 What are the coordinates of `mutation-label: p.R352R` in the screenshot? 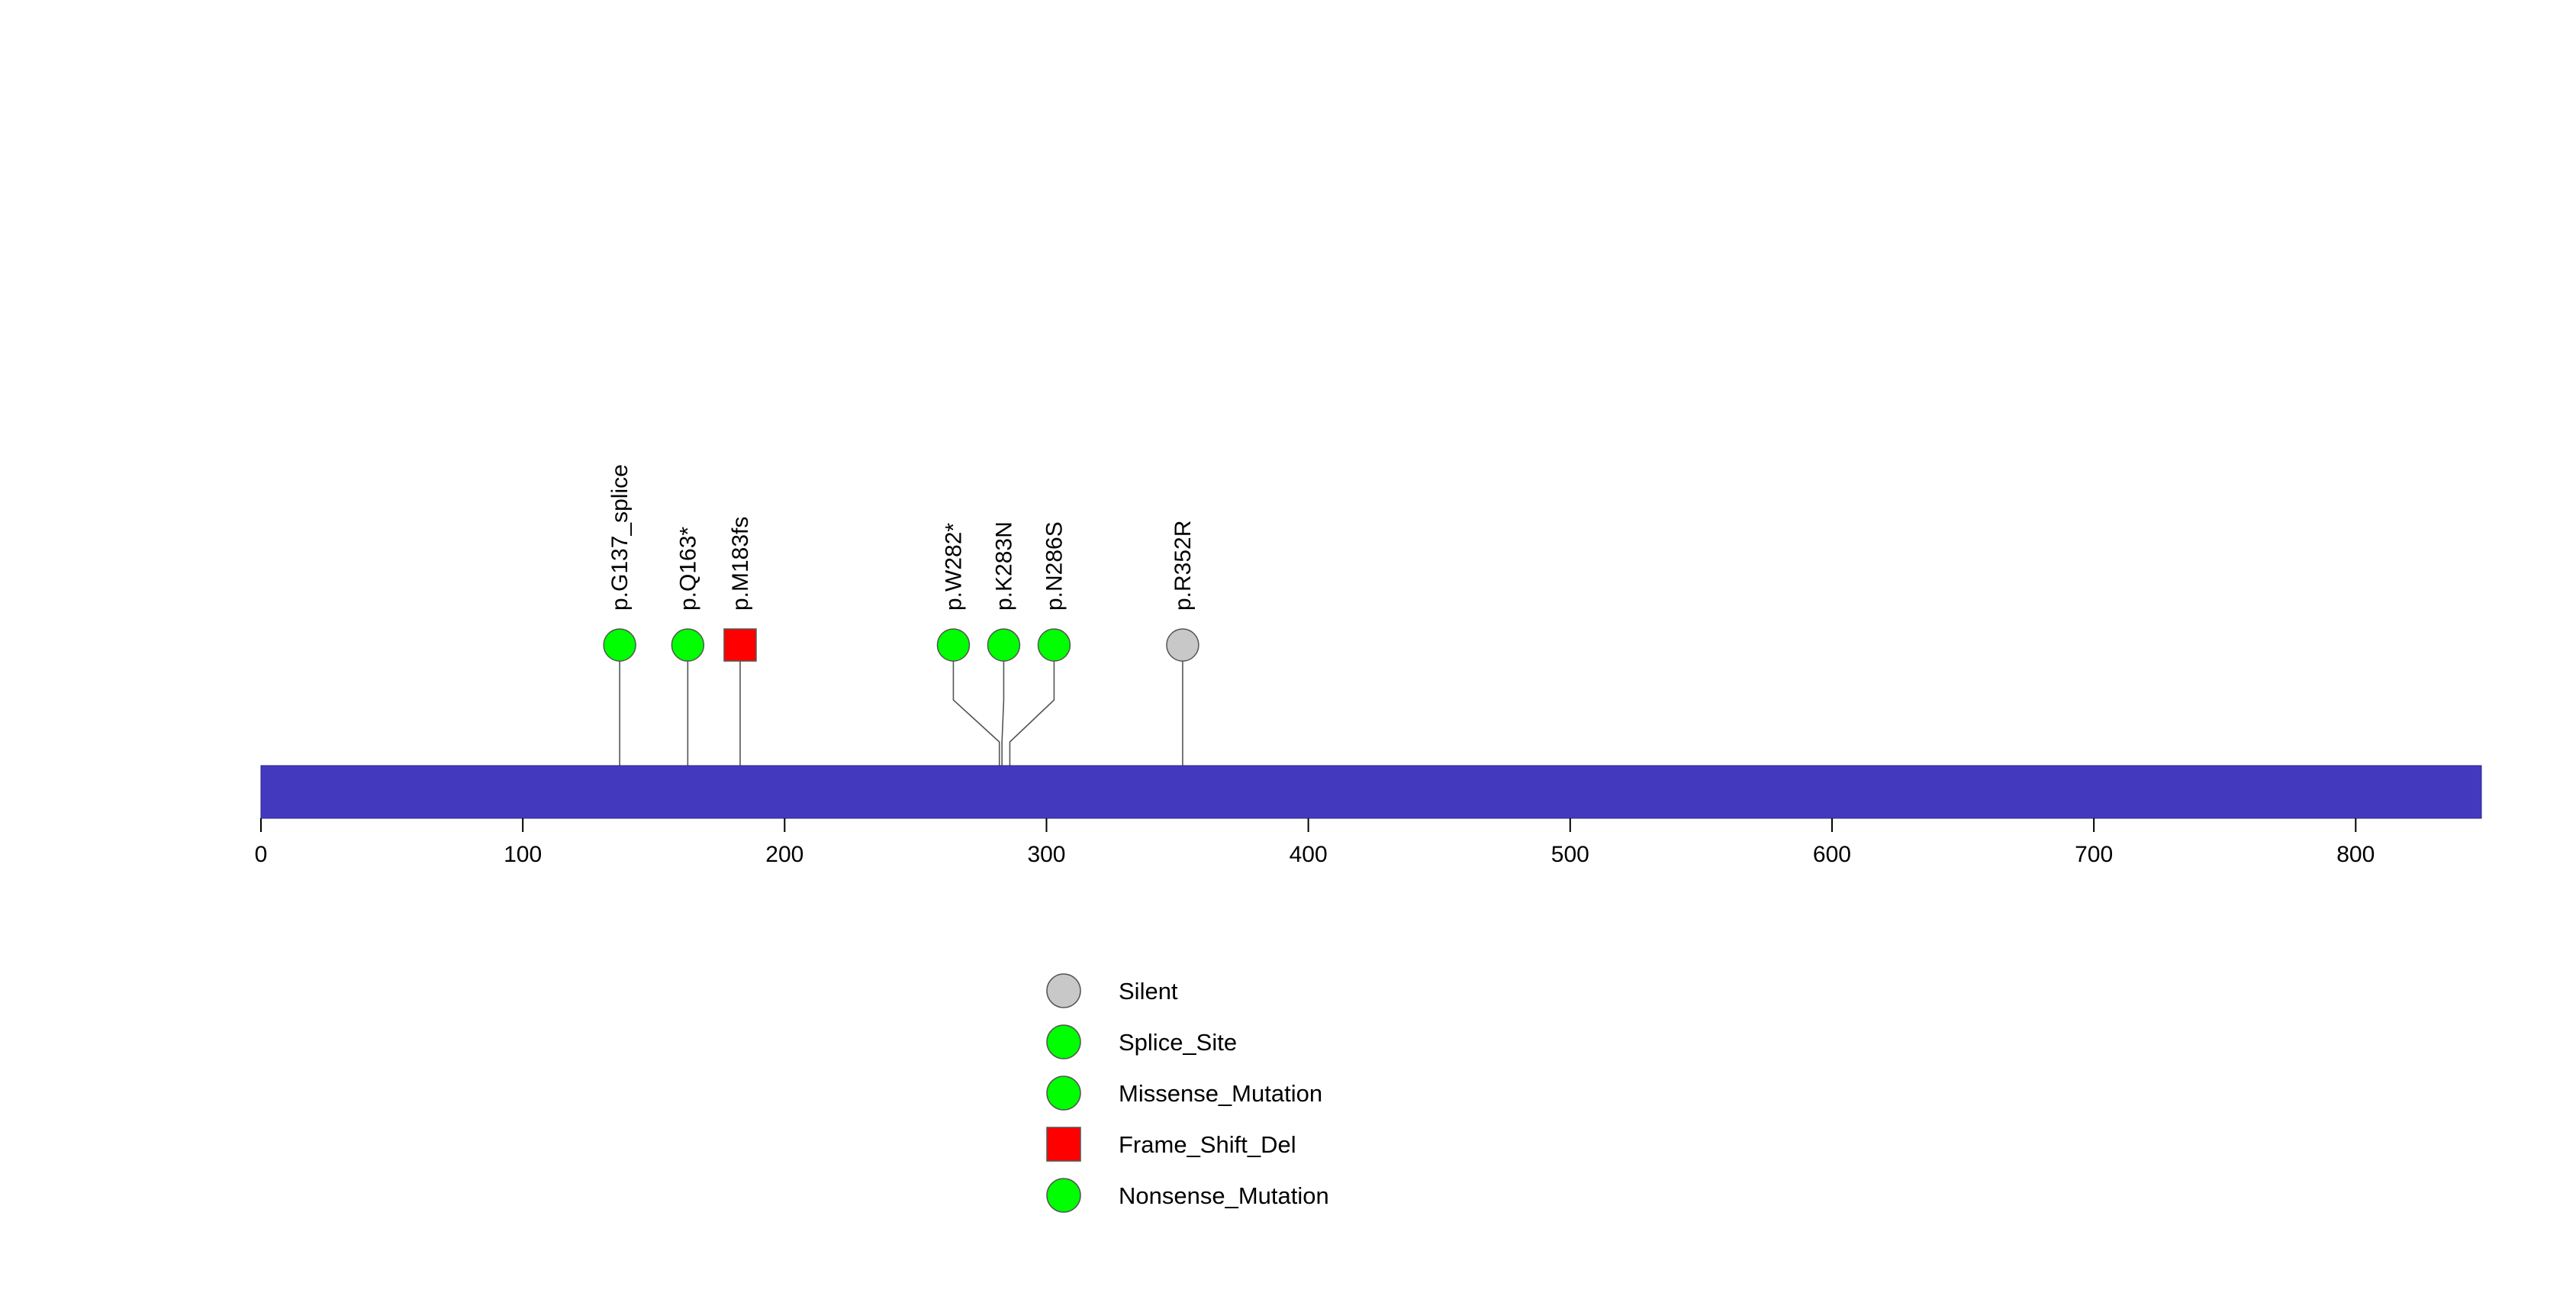 It's located at (1183, 566).